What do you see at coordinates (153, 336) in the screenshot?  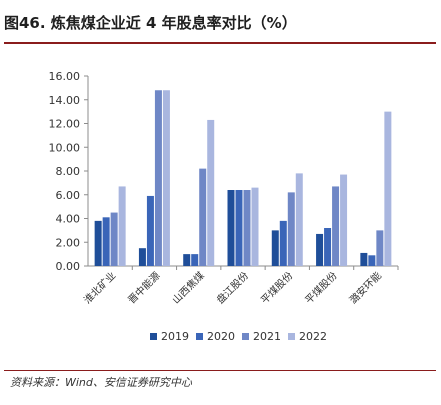 I see `legend-swatch-2019` at bounding box center [153, 336].